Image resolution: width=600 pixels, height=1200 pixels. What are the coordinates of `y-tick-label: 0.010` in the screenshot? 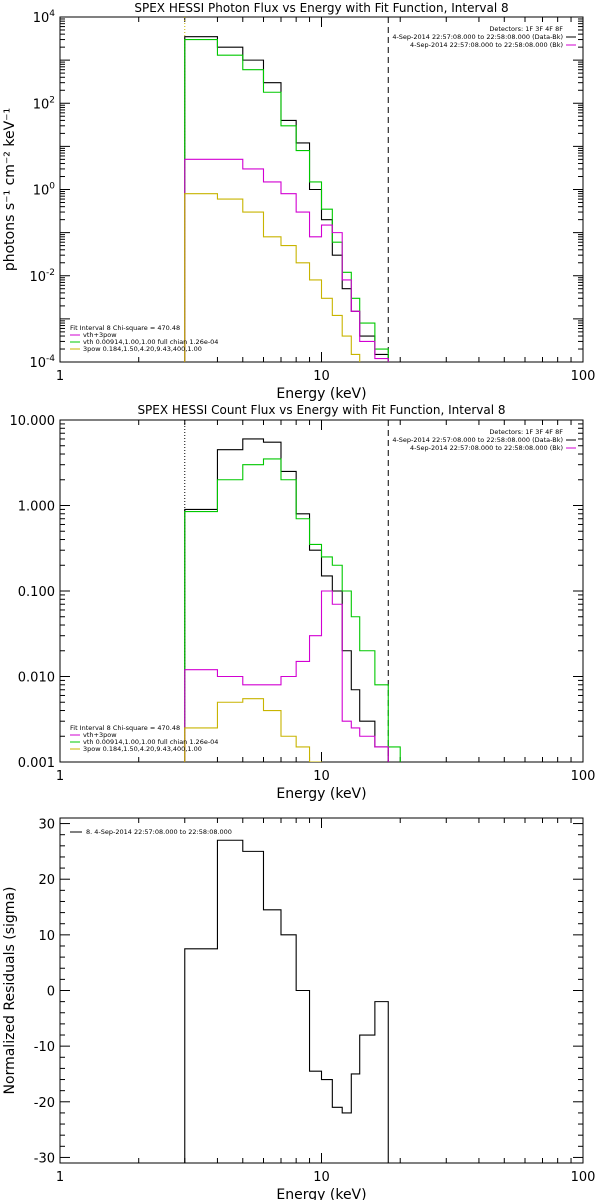 It's located at (36, 678).